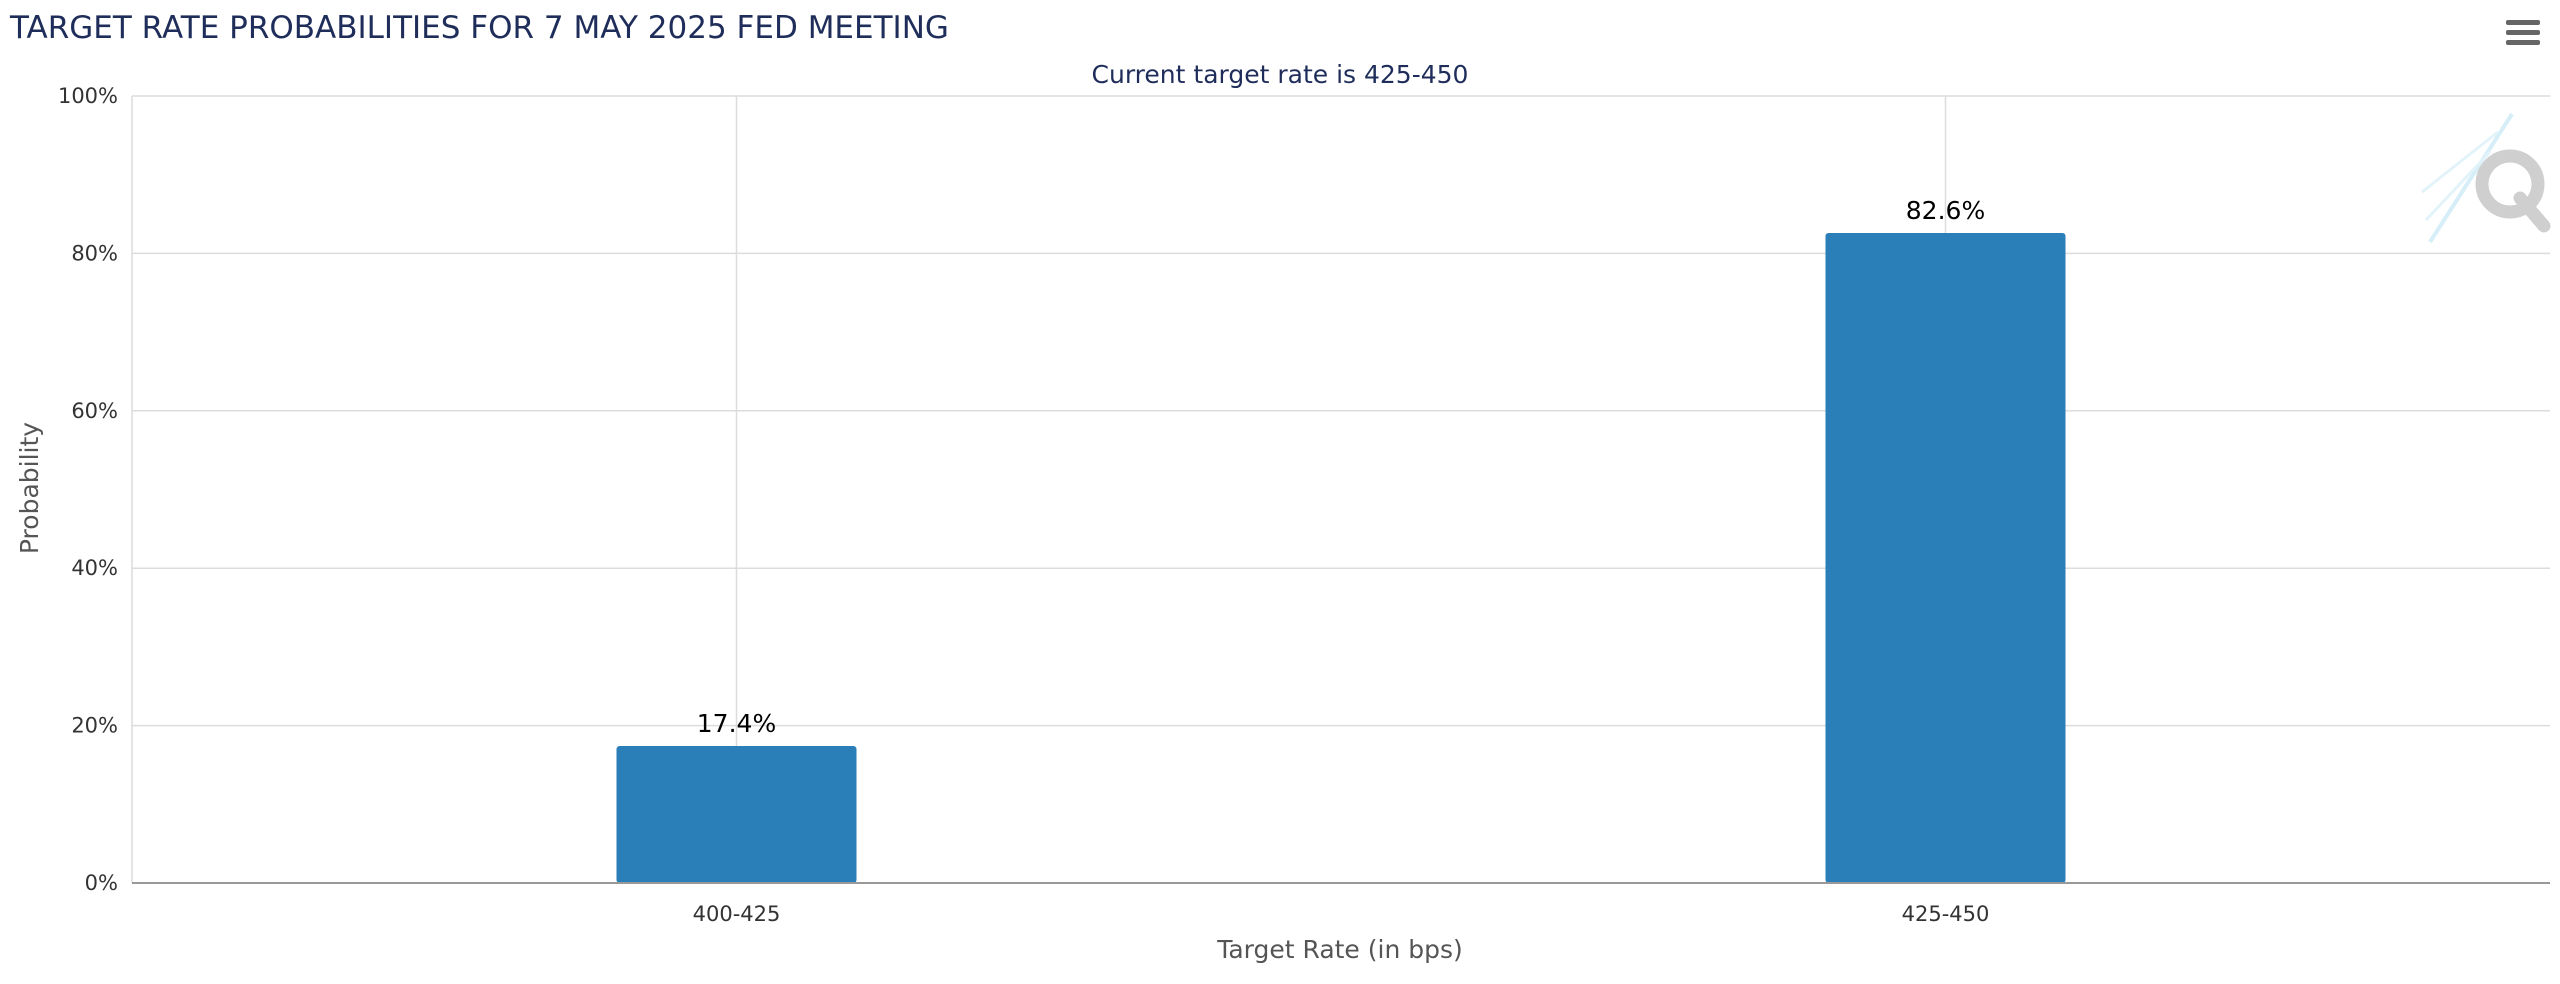 This screenshot has height=984, width=2560. What do you see at coordinates (1946, 914) in the screenshot?
I see `x-tick-label-425-450: 425-450` at bounding box center [1946, 914].